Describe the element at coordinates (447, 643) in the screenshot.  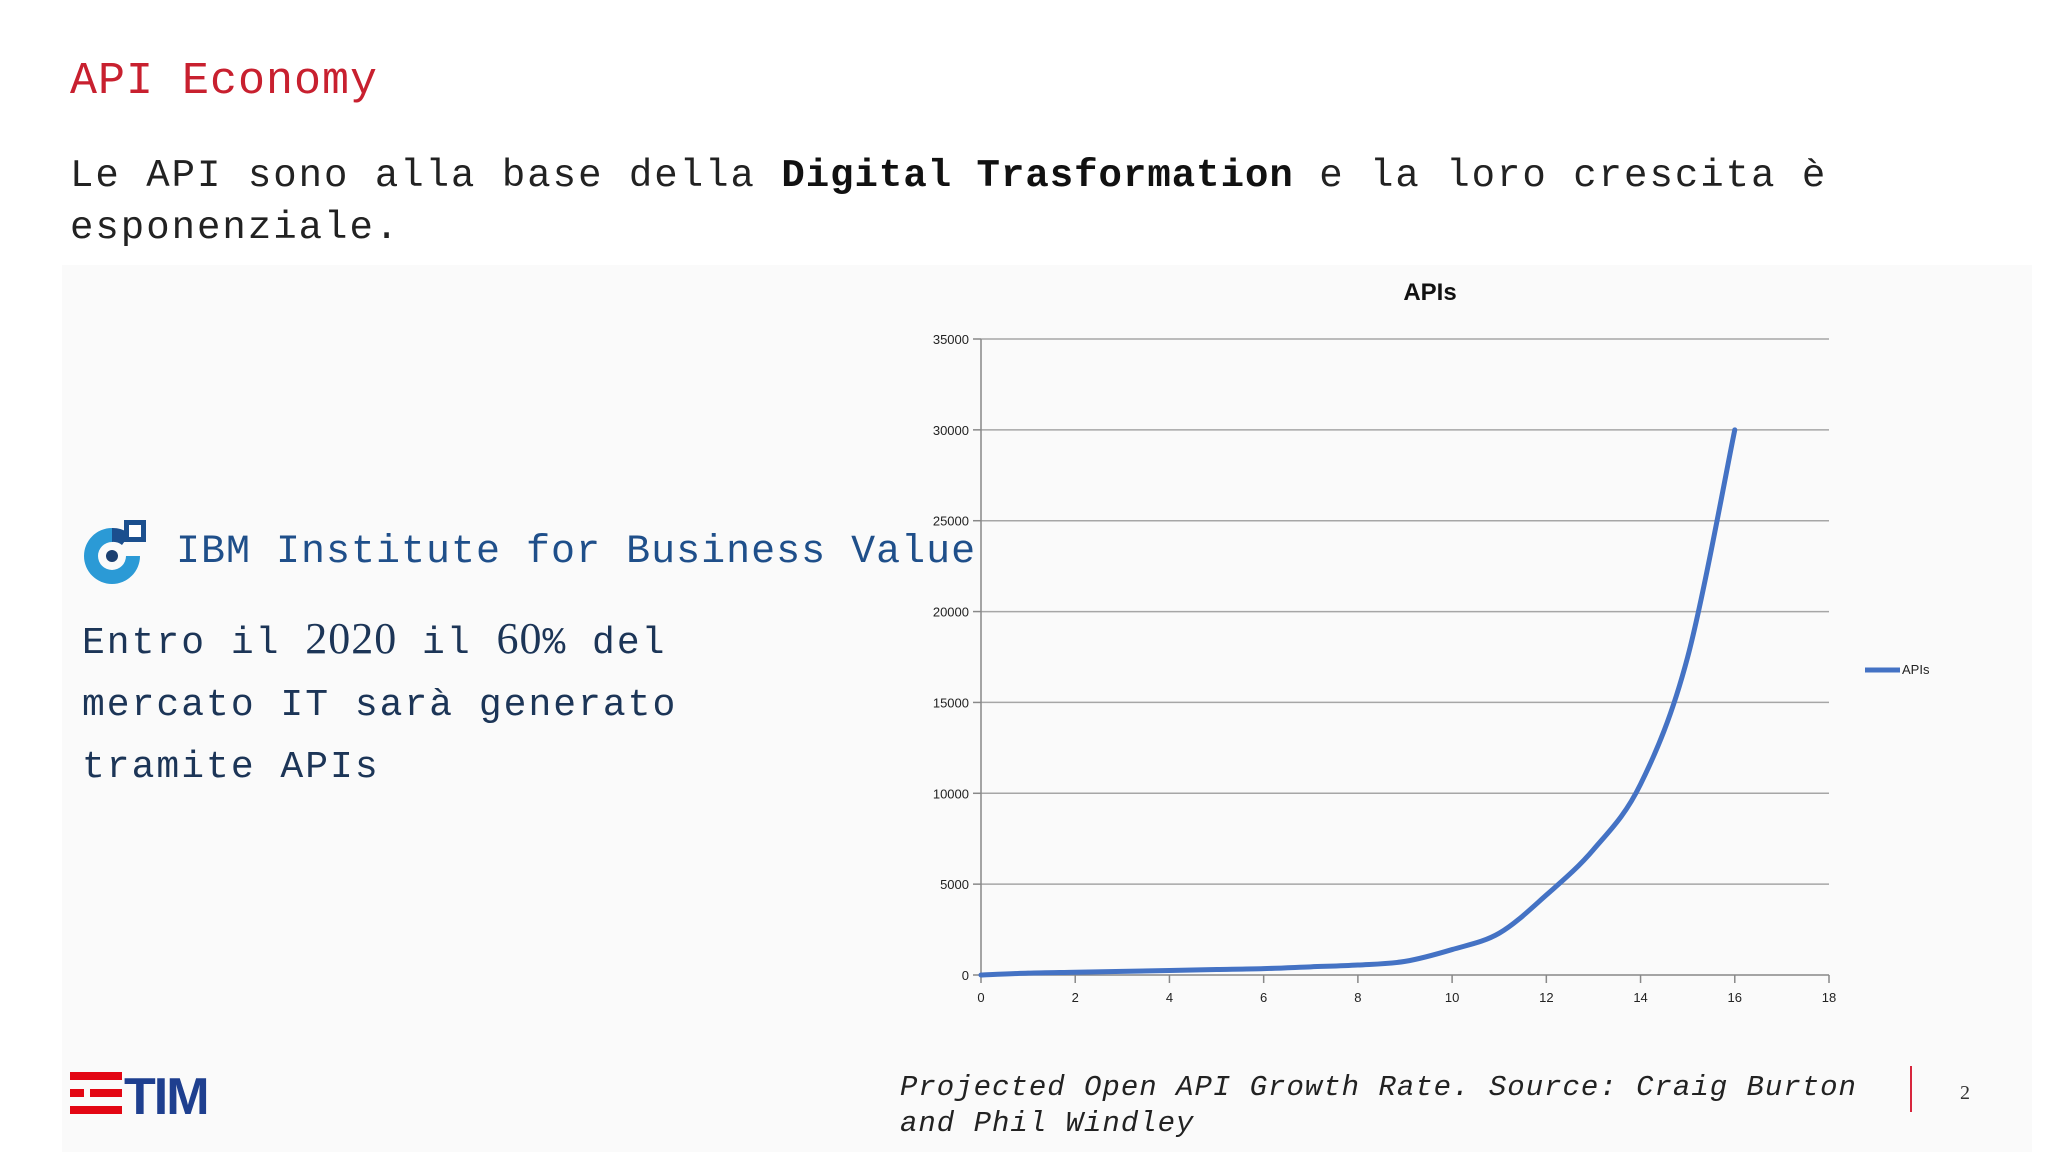
I see `ibm-statistic-part-2: il` at that location.